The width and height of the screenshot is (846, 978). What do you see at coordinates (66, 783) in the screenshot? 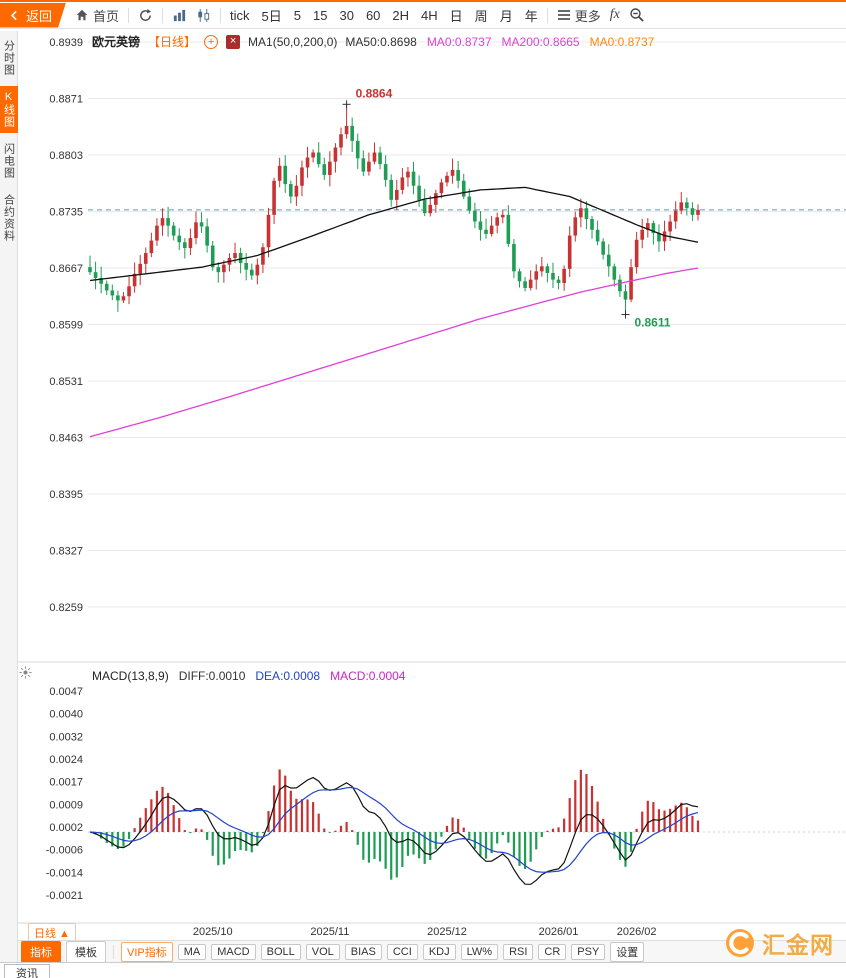
I see `svg-text: 0.0017` at bounding box center [66, 783].